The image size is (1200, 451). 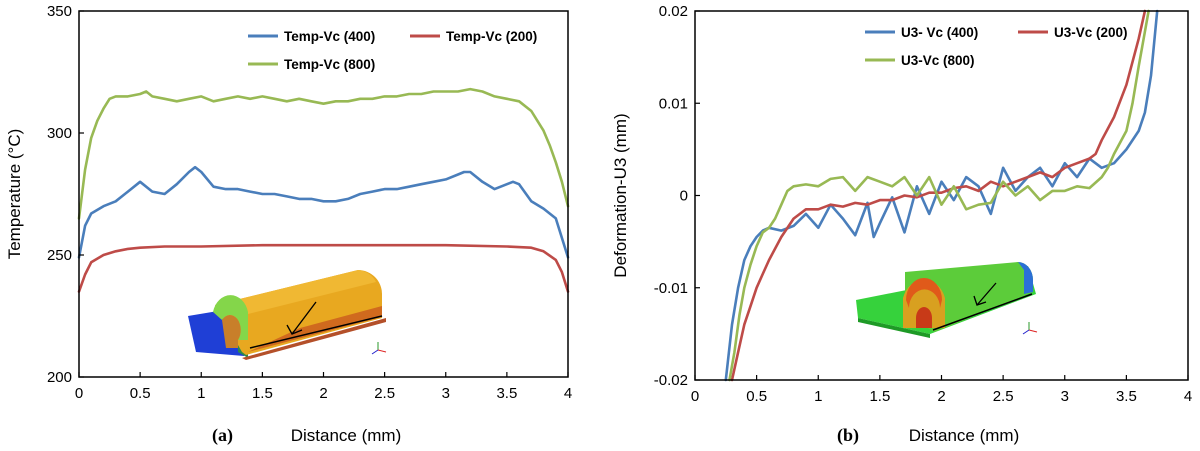 I want to click on u3-y-tick-label: 0, so click(x=684, y=196).